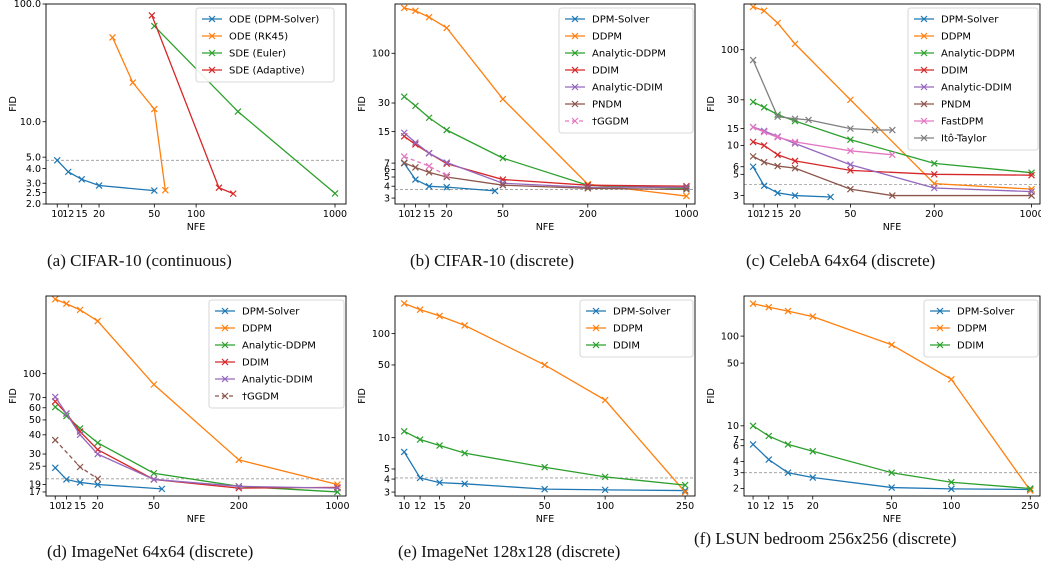 The width and height of the screenshot is (1041, 577). I want to click on legend-item: SDE (Adaptive), so click(253, 71).